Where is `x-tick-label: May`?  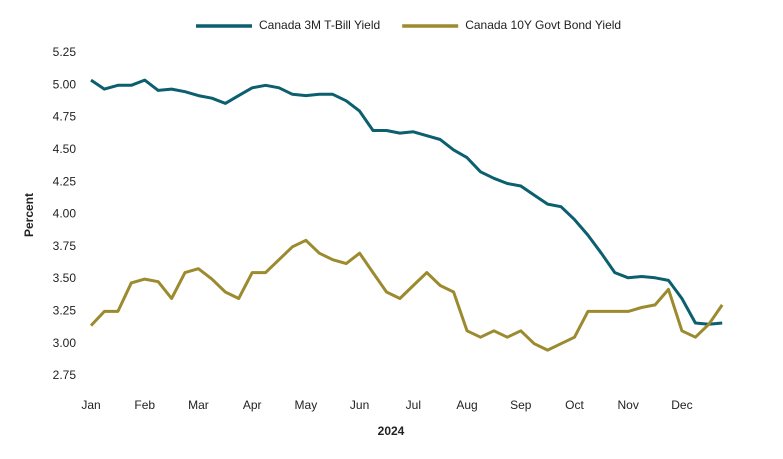 x-tick-label: May is located at coordinates (306, 405).